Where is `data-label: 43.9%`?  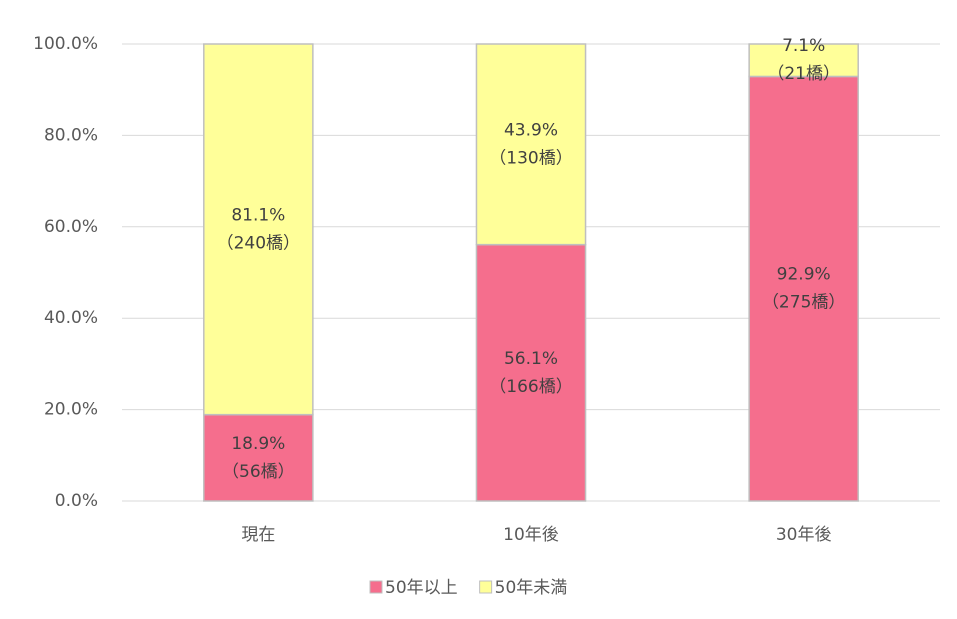
data-label: 43.9% is located at coordinates (531, 130).